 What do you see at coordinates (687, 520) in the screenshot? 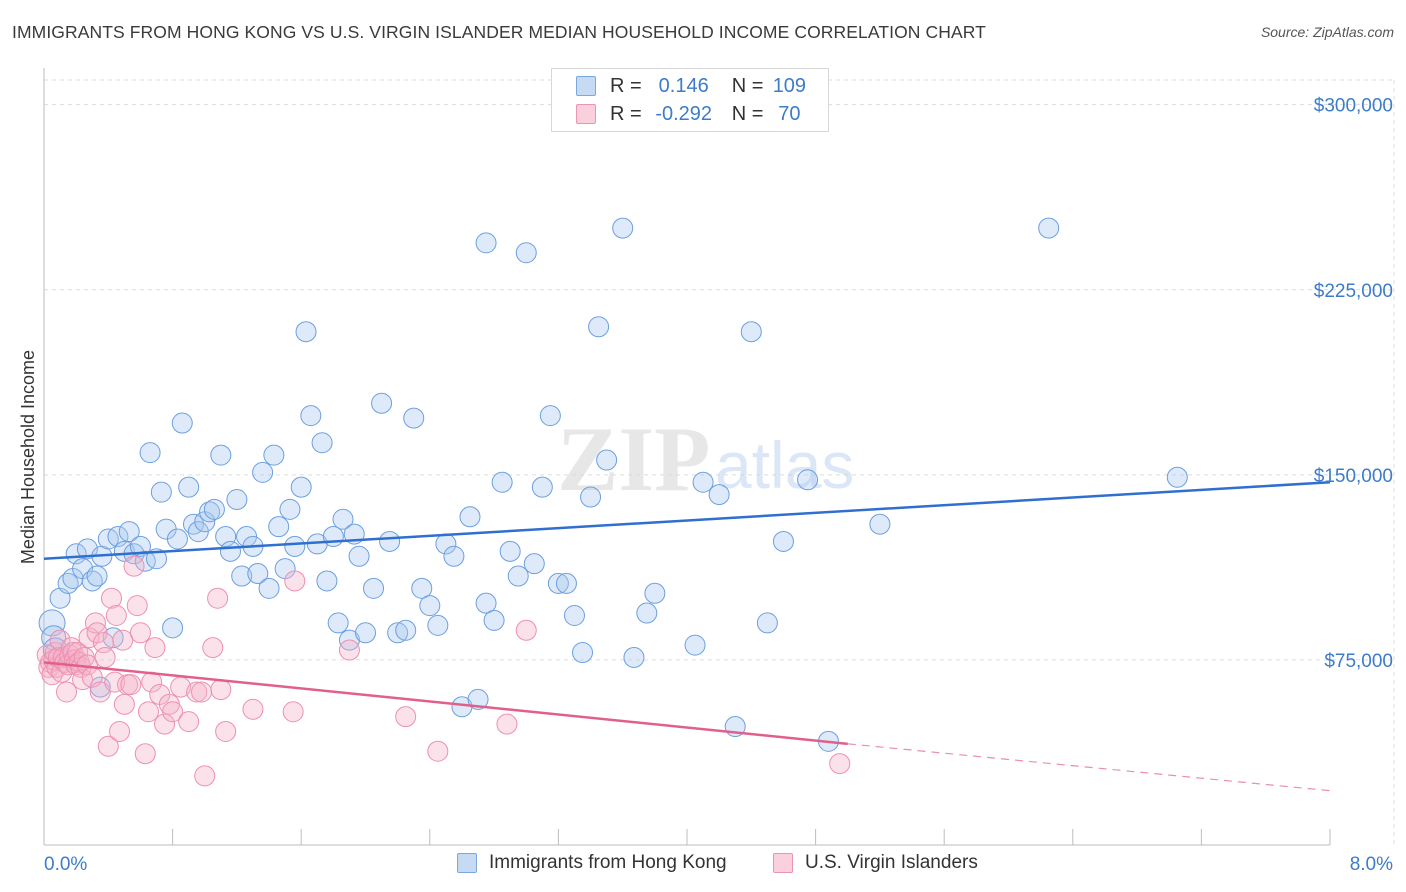
I see `trend-line-hong-kong` at bounding box center [687, 520].